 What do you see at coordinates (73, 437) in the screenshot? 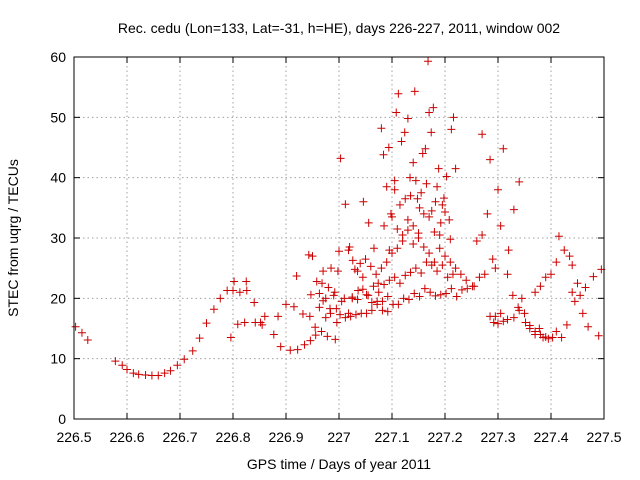
I see `x-tick-label: 226.5` at bounding box center [73, 437].